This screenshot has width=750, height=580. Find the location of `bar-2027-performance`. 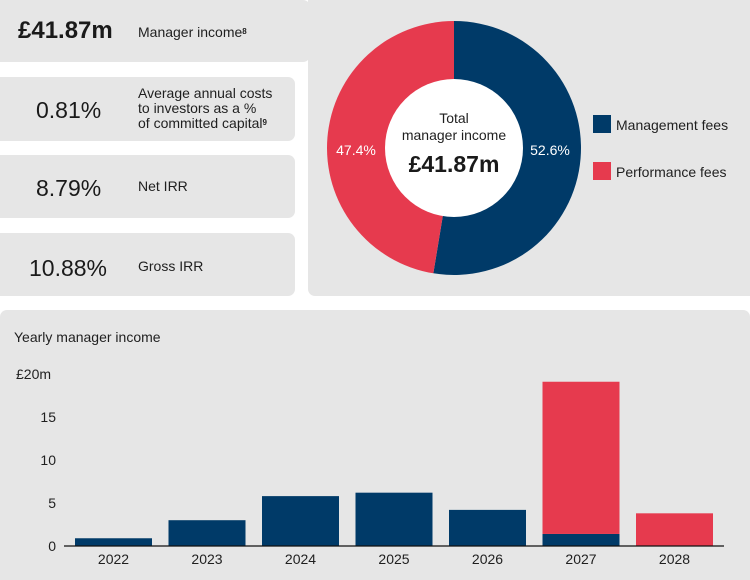

bar-2027-performance is located at coordinates (581, 457).